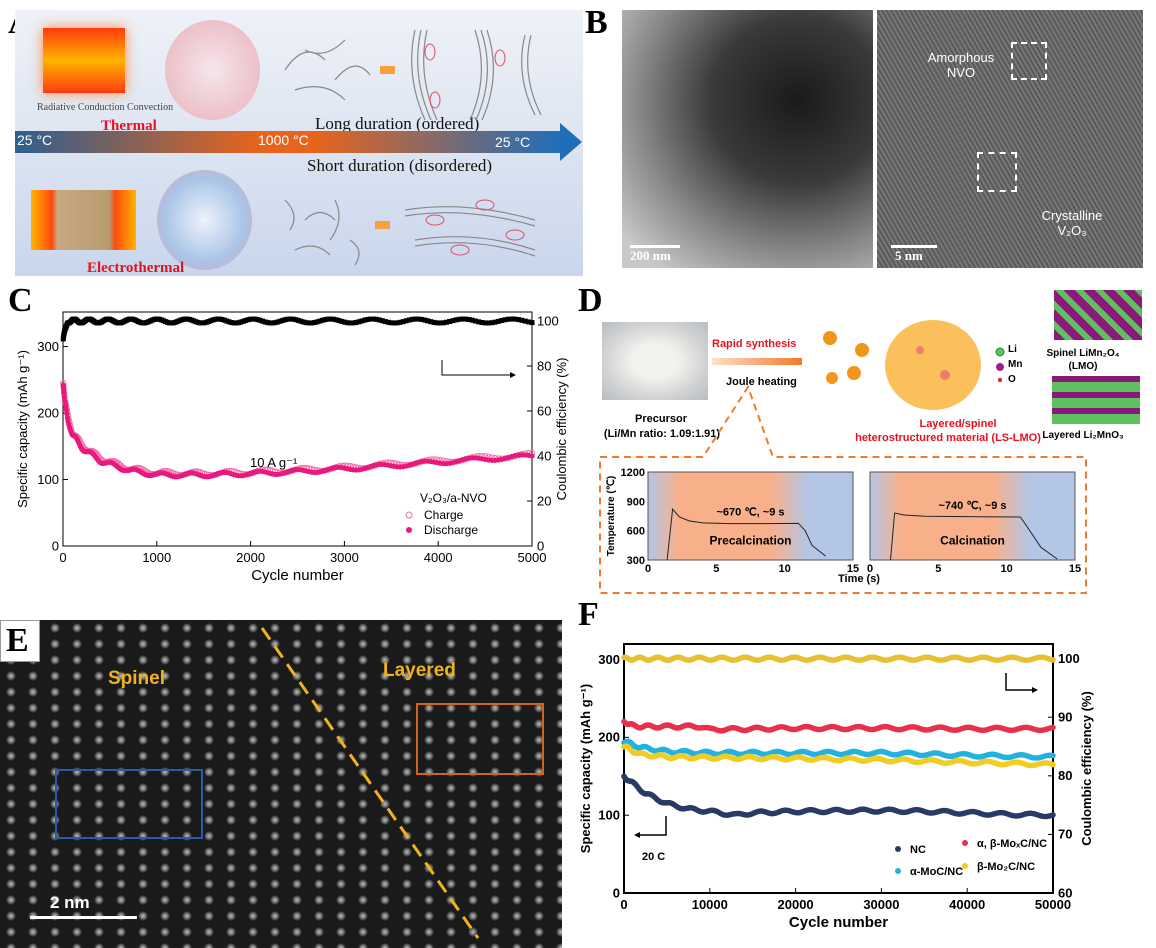  What do you see at coordinates (544, 455) in the screenshot?
I see `y2-tick-label: 40` at bounding box center [544, 455].